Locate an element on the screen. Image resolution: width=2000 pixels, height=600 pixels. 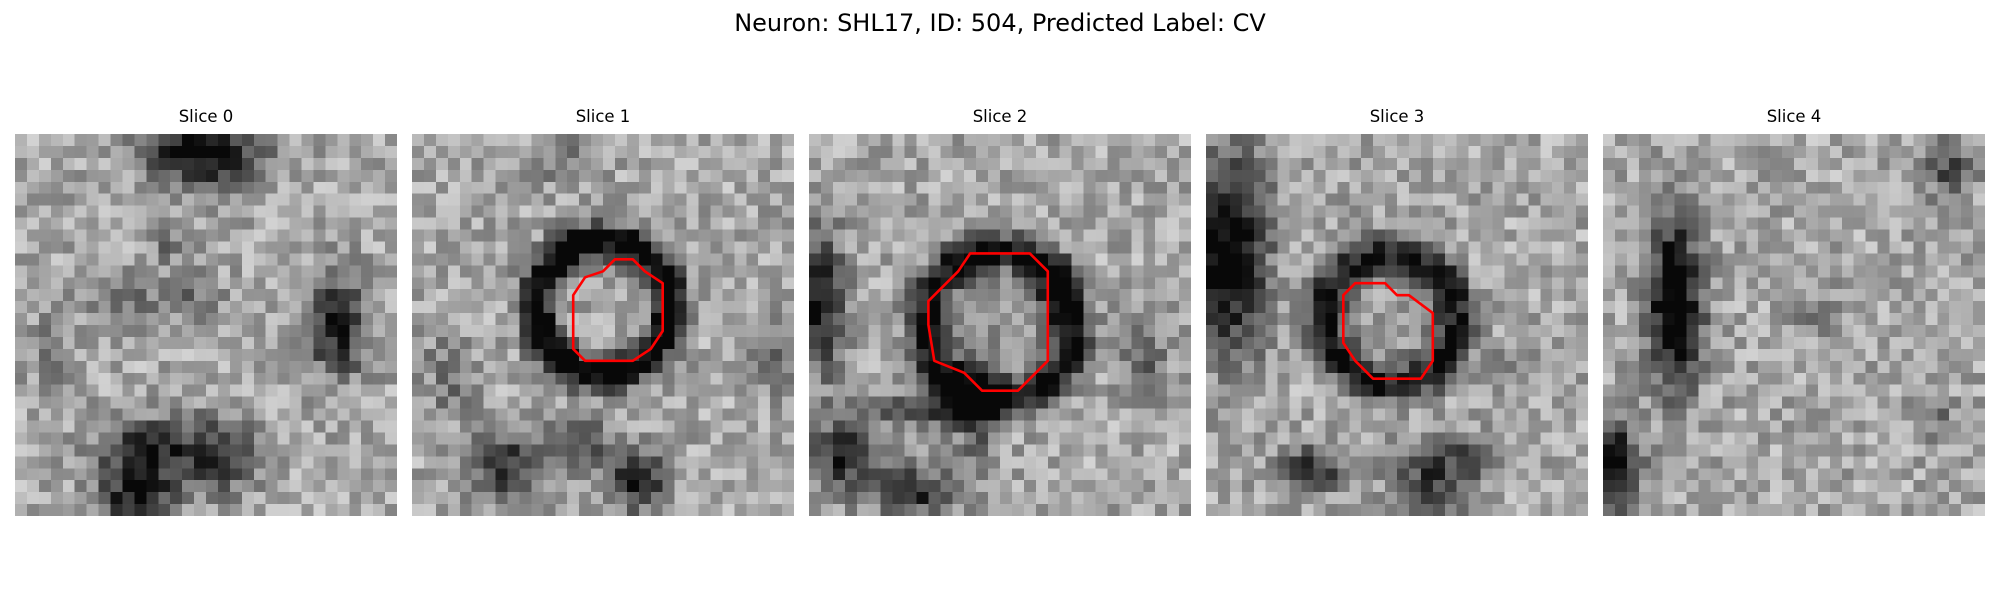
slice-title: Slice 1 is located at coordinates (603, 116).